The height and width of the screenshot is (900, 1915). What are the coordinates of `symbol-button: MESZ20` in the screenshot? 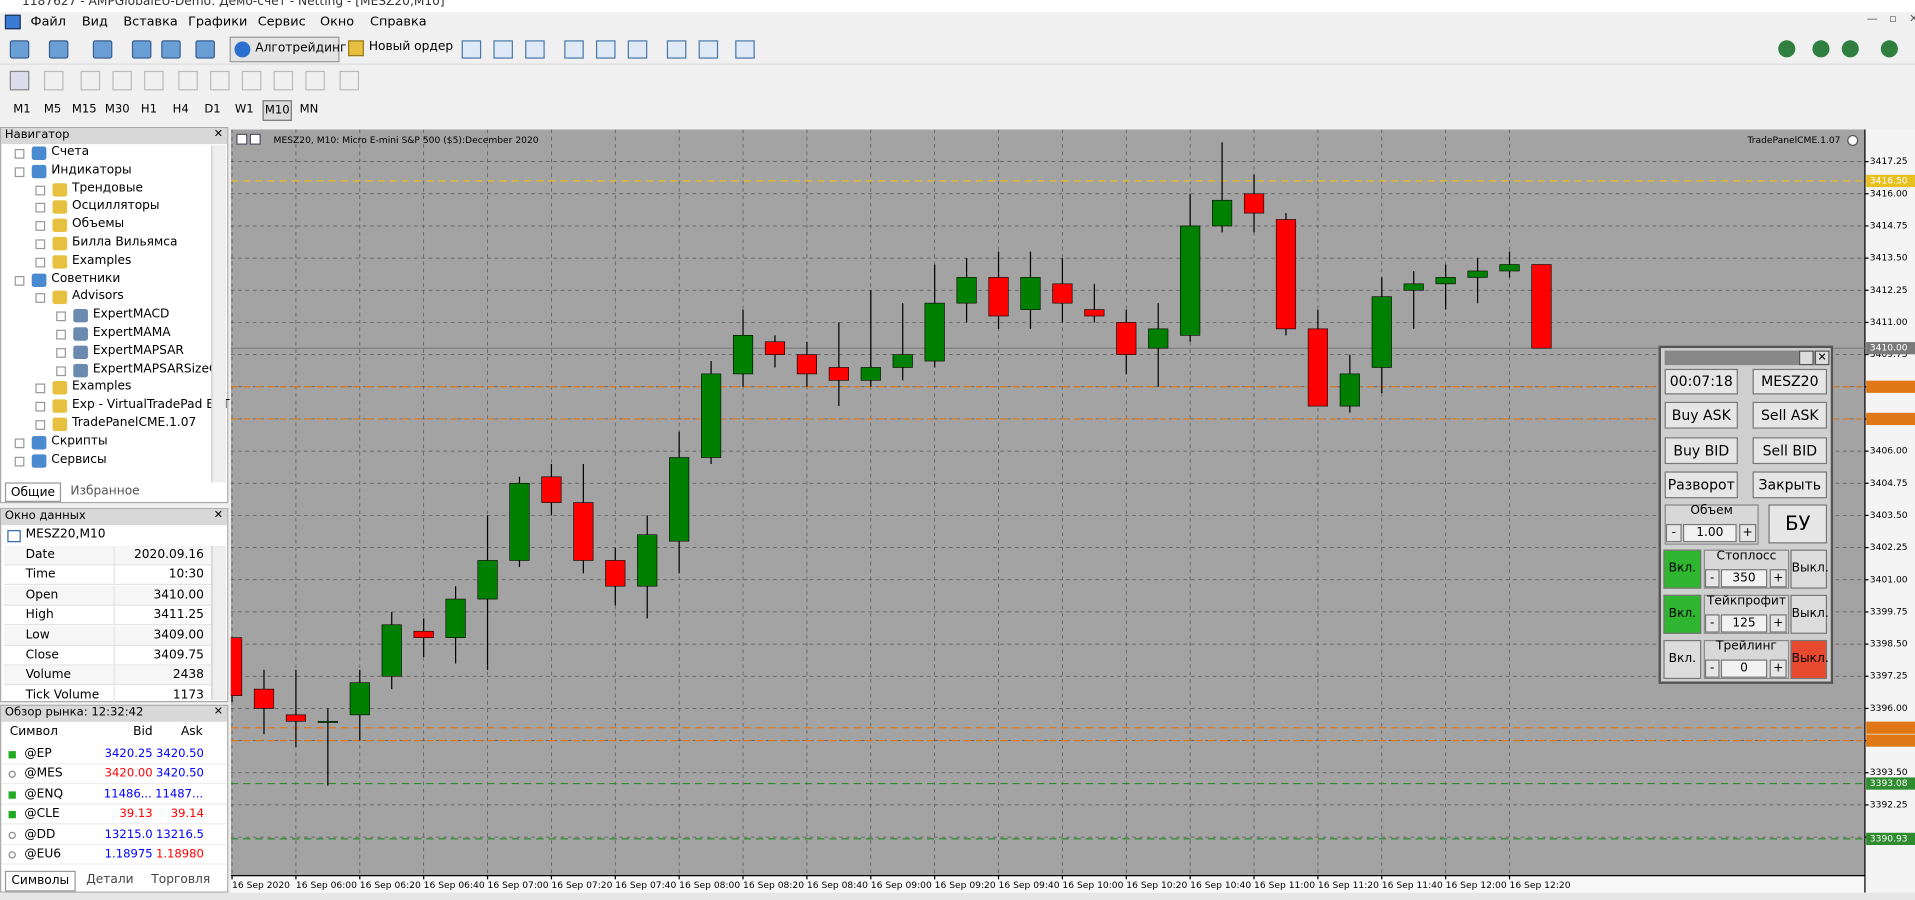 It's located at (1790, 381).